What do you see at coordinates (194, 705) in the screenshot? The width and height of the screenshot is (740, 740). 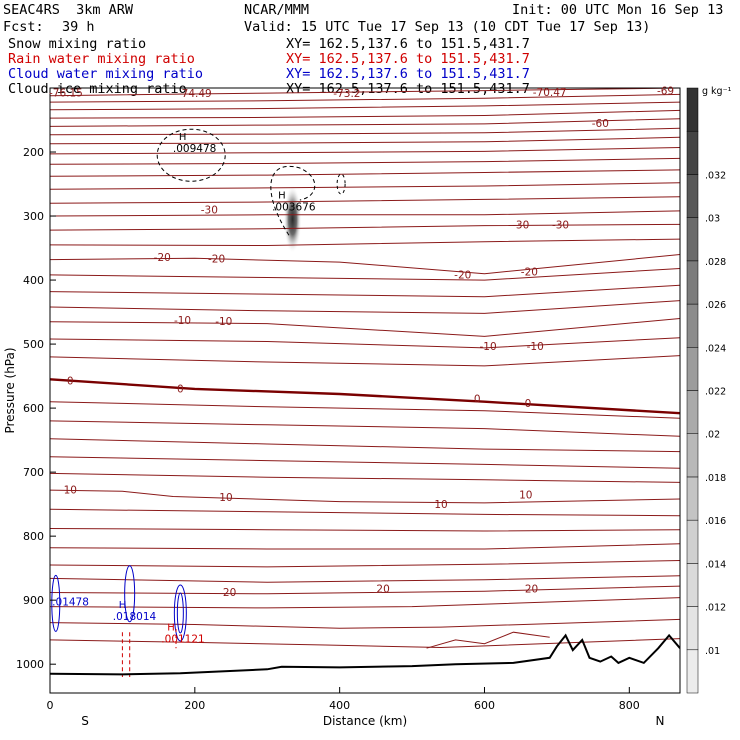 I see `x-tick-label: 200` at bounding box center [194, 705].